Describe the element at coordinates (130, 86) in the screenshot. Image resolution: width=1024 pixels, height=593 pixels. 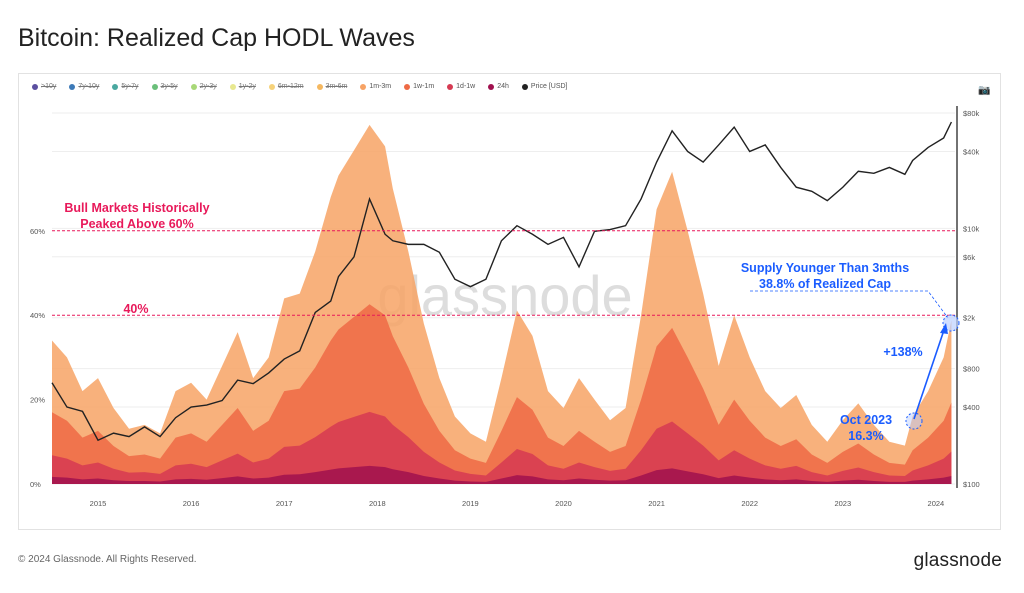
I see `legend-label: 5y-7y` at that location.